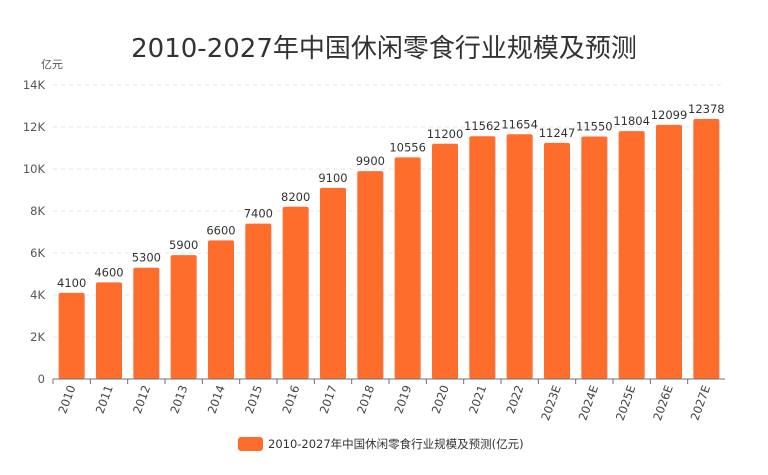 Image resolution: width=768 pixels, height=475 pixels. I want to click on data-label: 11654, so click(519, 124).